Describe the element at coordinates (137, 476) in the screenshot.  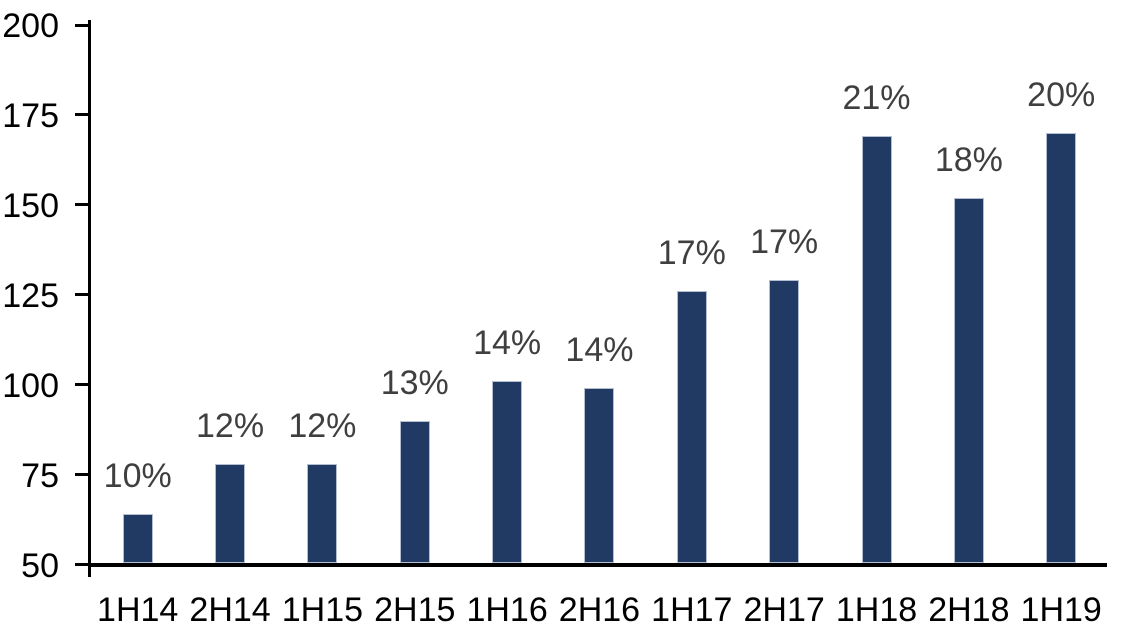
I see `bar-value-label: 10%` at that location.